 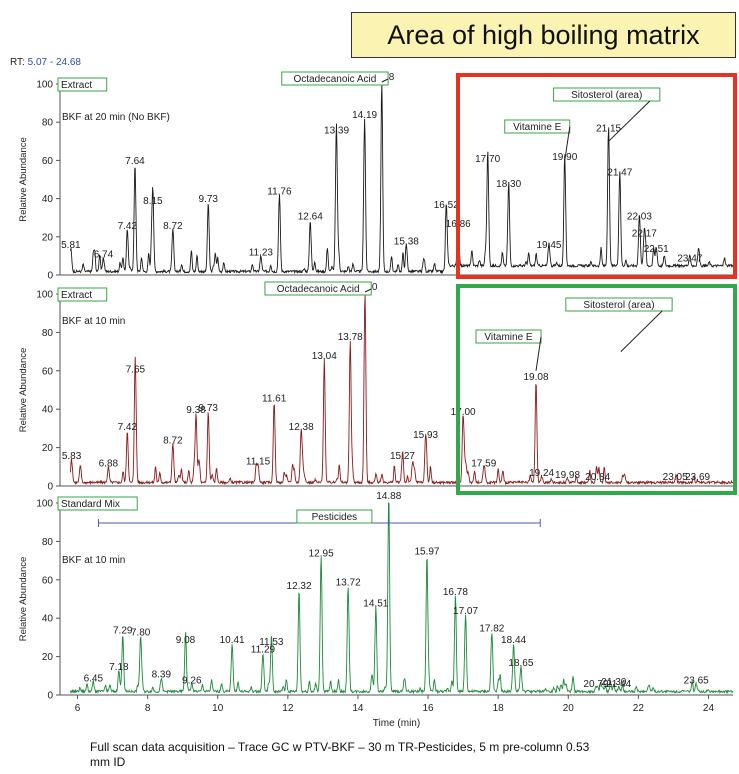 I want to click on peak-label: 6.45, so click(x=94, y=678).